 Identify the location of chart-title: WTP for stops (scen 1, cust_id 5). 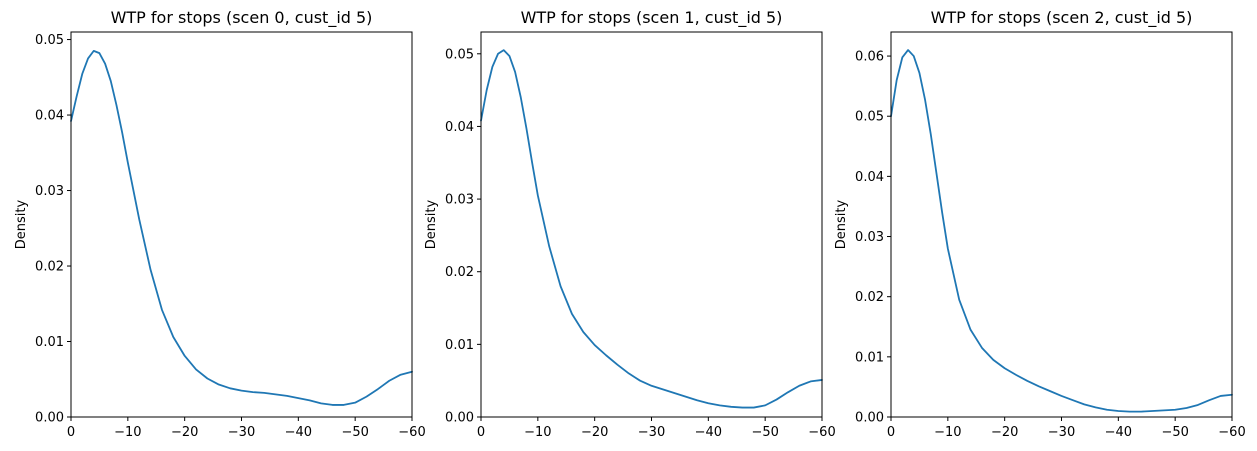
(652, 18).